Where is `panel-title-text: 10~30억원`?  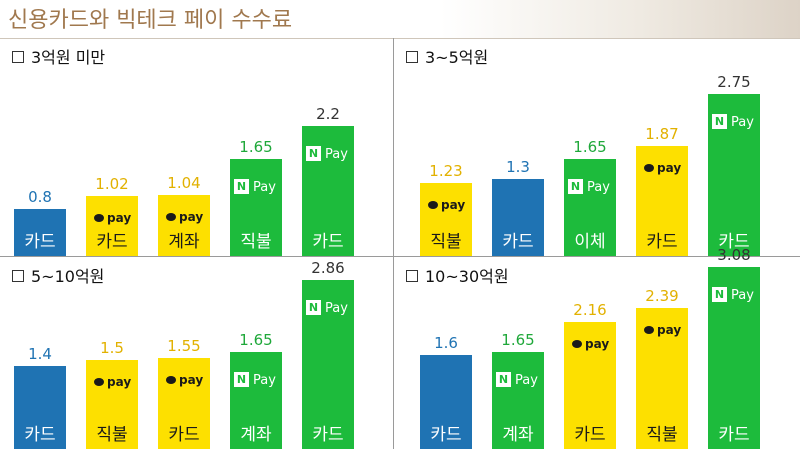
panel-title-text: 10~30억원 is located at coordinates (467, 276).